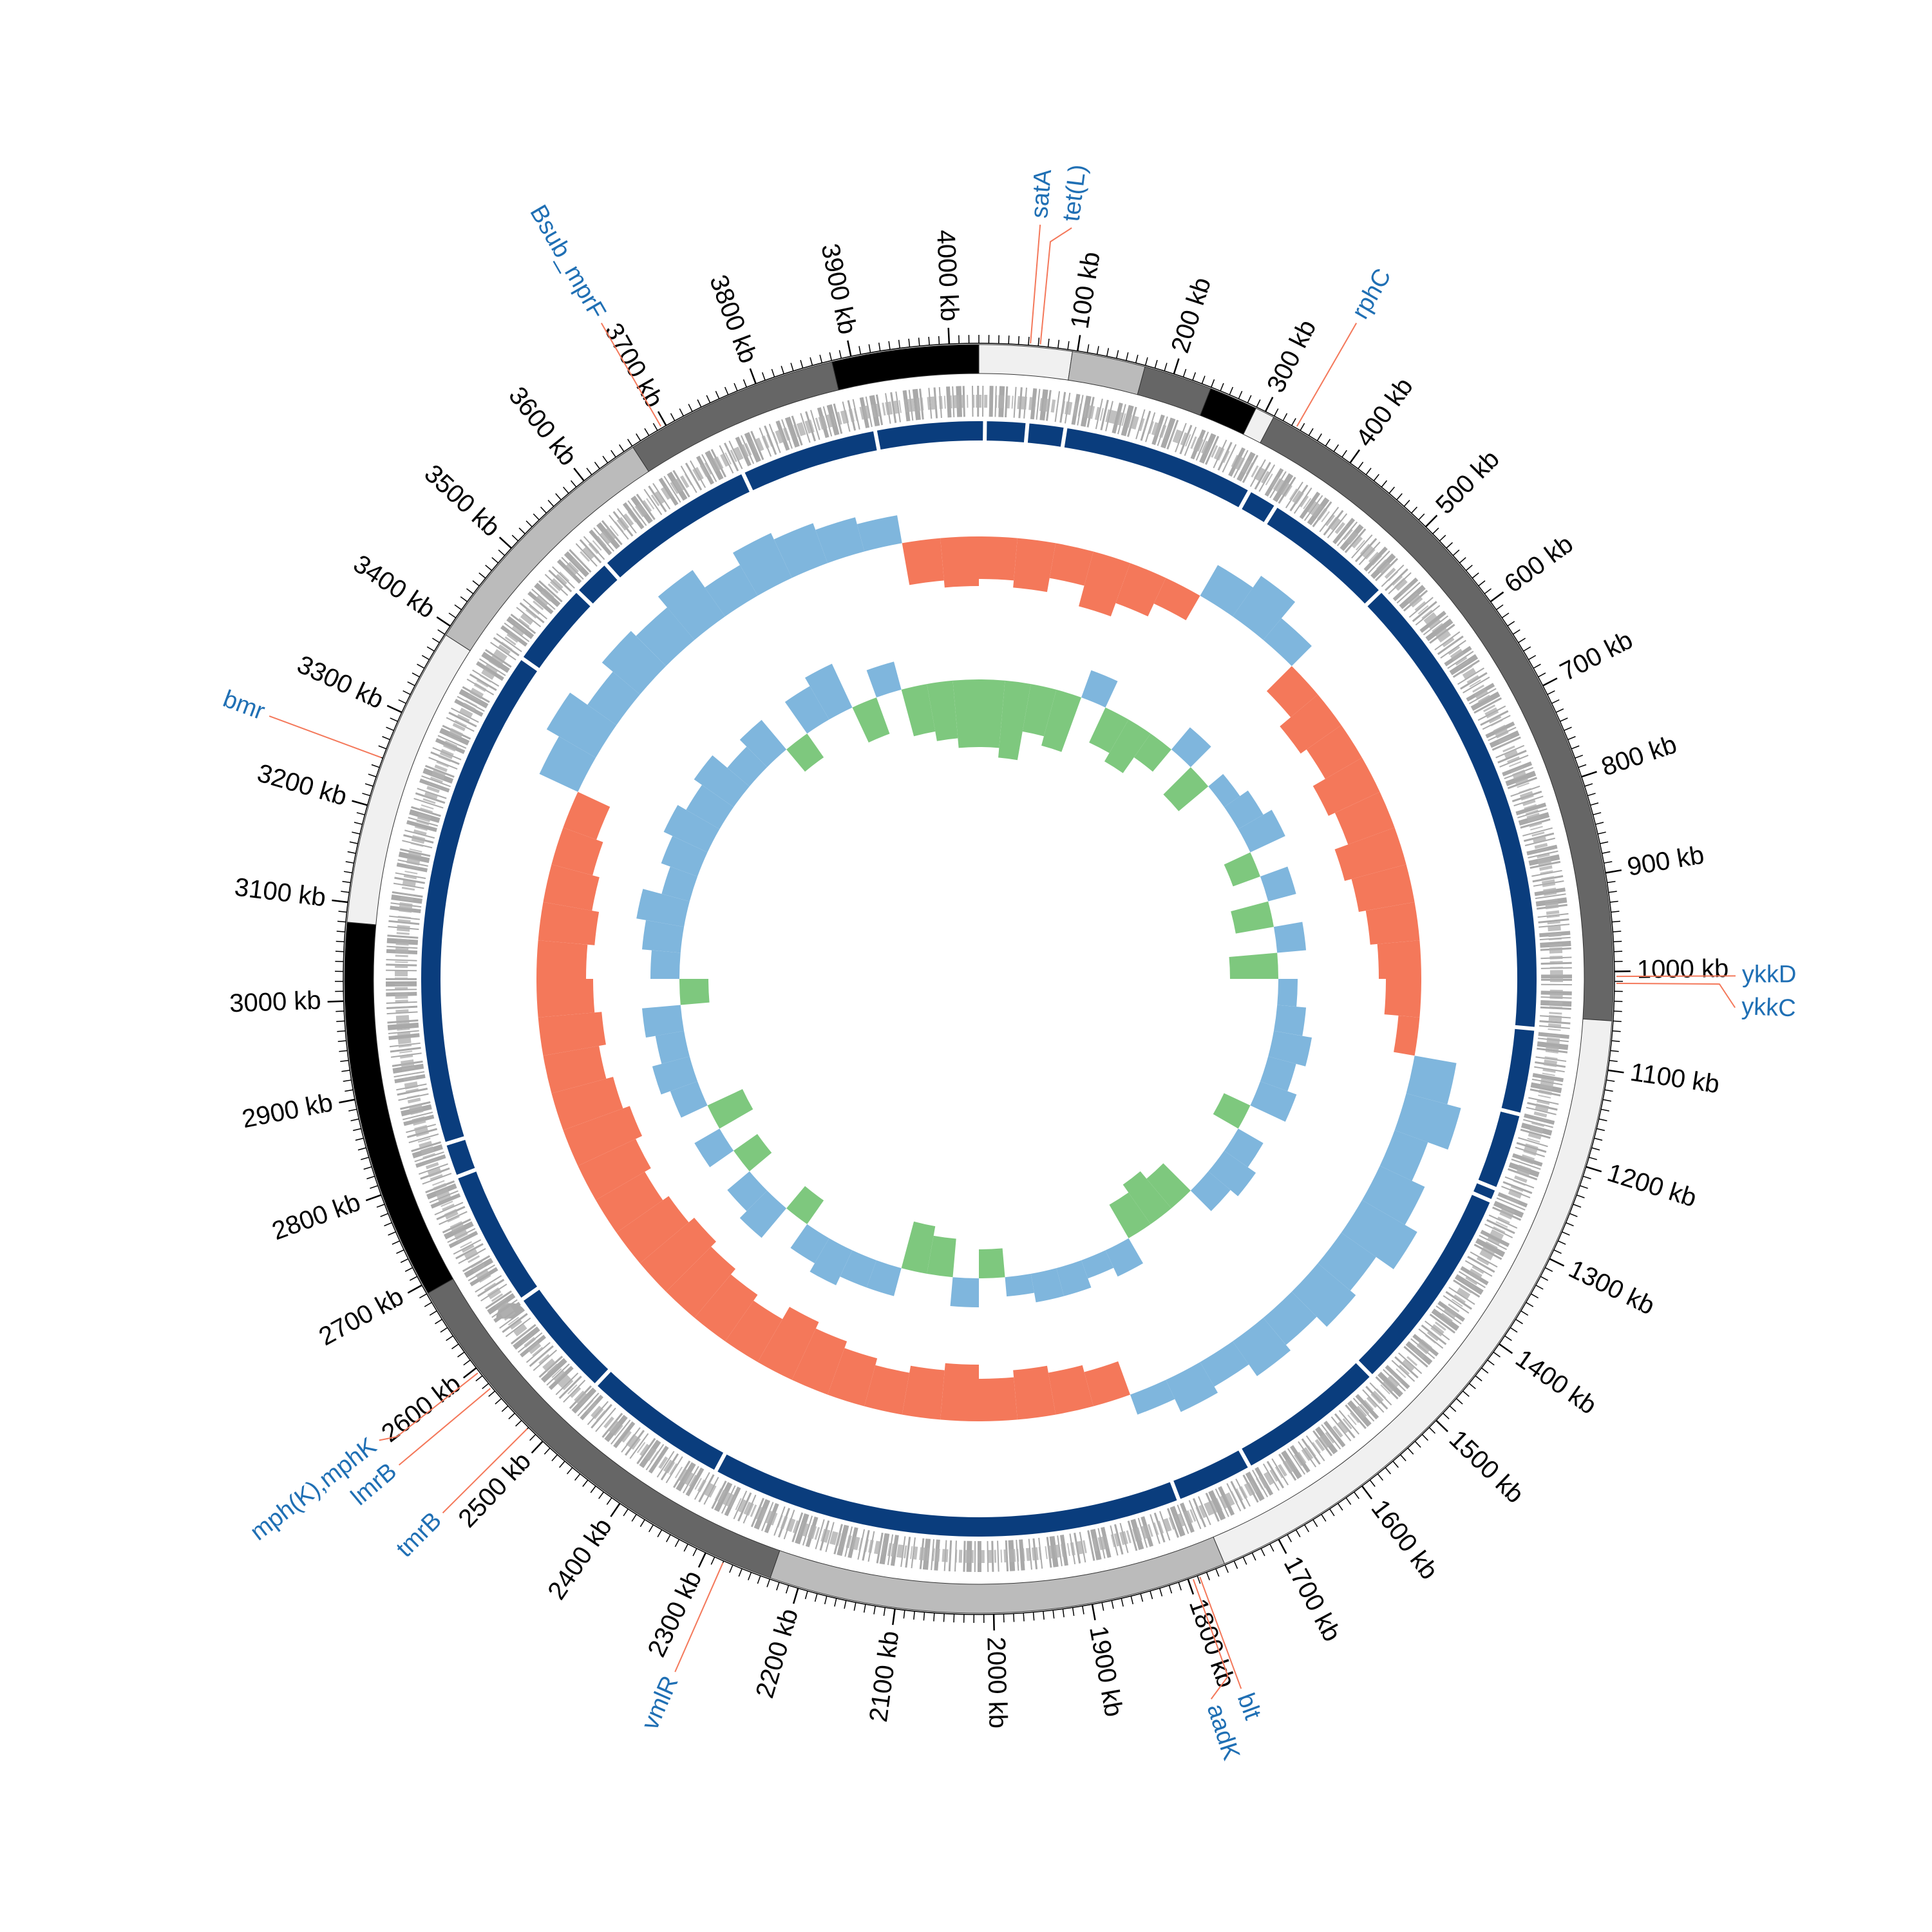  I want to click on tick-label: 2000 kb, so click(997, 1682).